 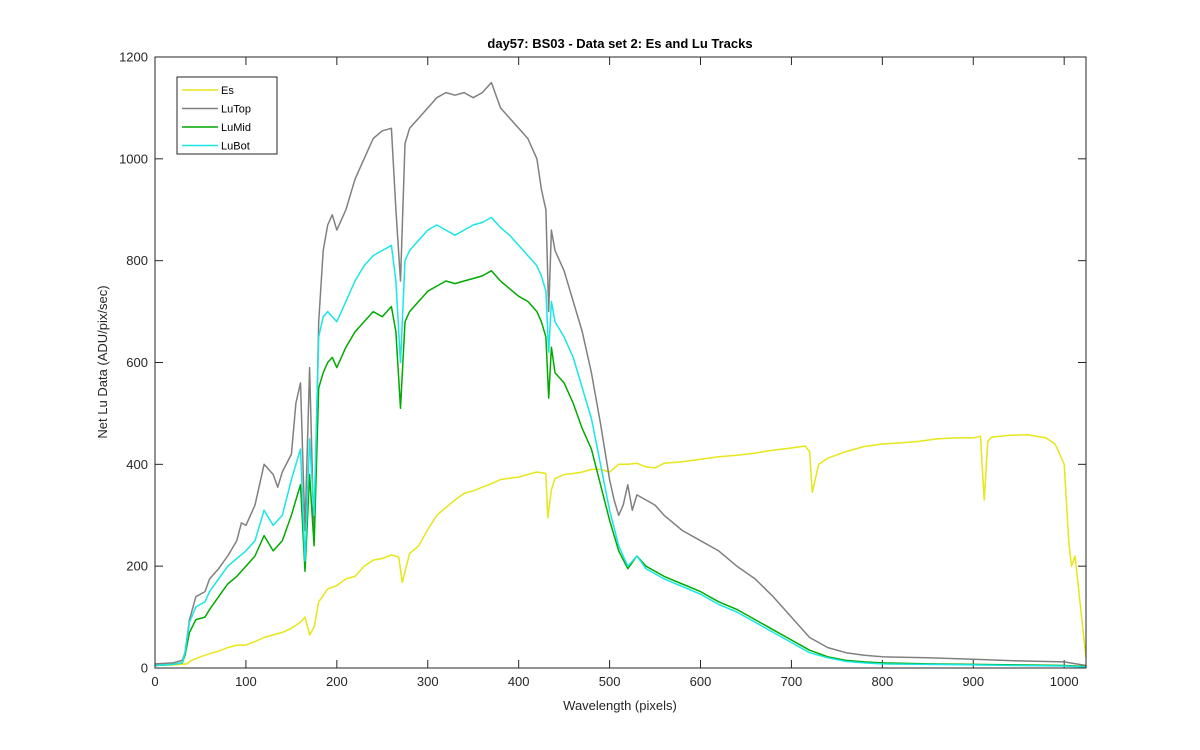 I want to click on x-tick-label: 0, so click(x=154, y=681).